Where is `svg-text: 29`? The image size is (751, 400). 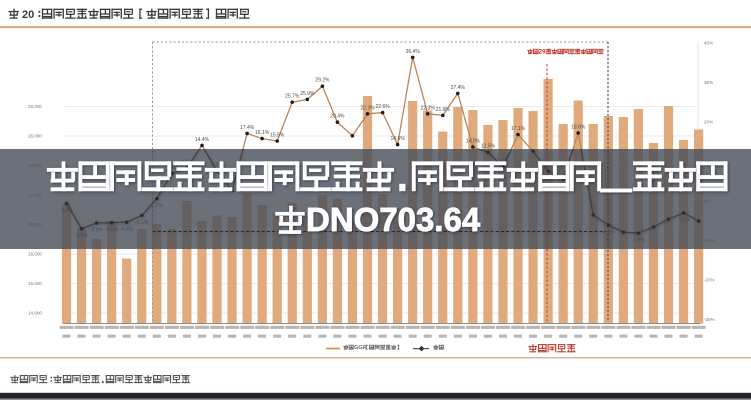
svg-text: 29 is located at coordinates (543, 51).